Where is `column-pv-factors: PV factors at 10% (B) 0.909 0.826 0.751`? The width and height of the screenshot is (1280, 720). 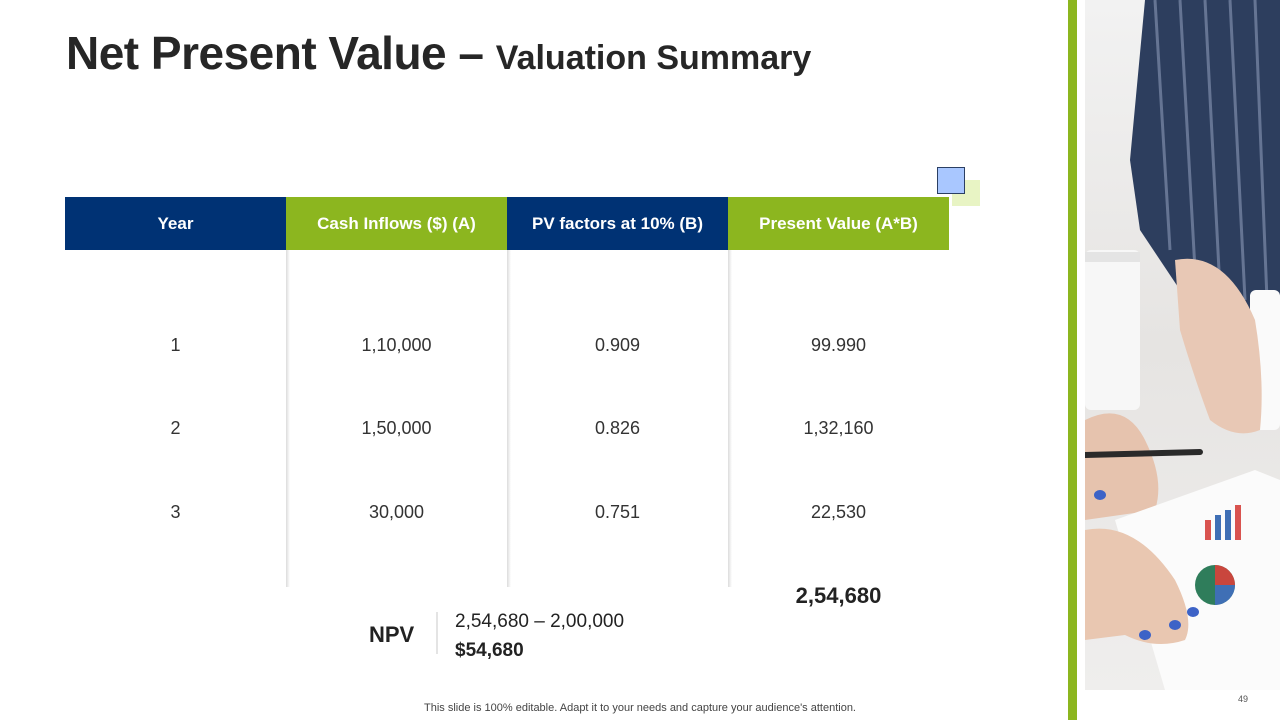
column-pv-factors: PV factors at 10% (B) 0.909 0.826 0.751 is located at coordinates (617, 392).